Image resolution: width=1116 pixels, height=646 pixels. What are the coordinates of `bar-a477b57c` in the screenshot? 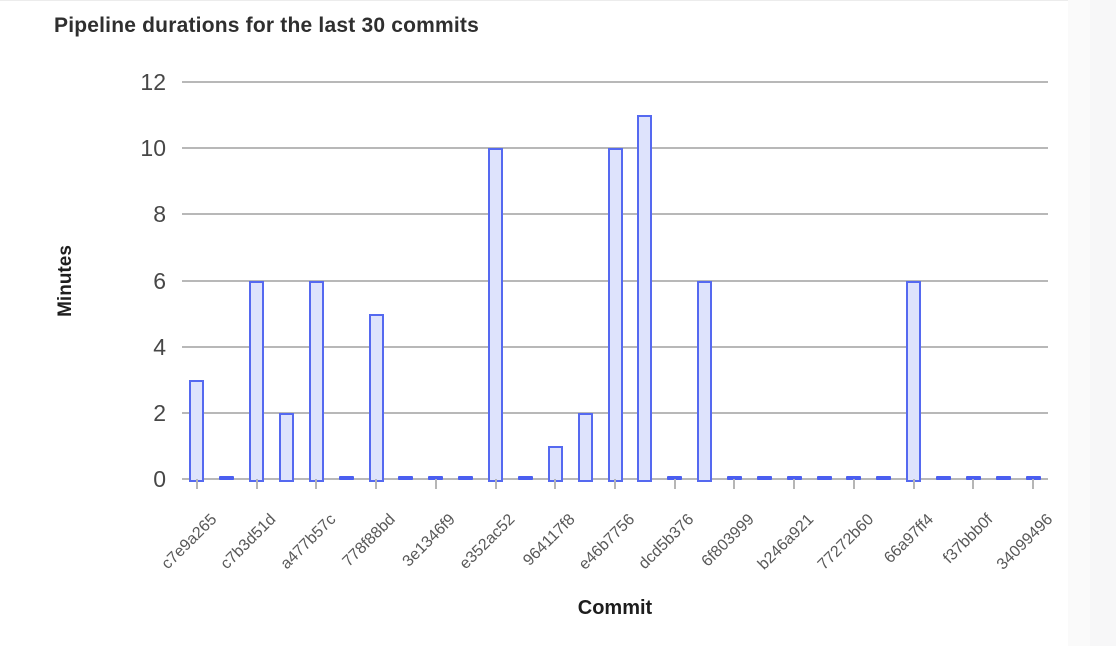 It's located at (316, 381).